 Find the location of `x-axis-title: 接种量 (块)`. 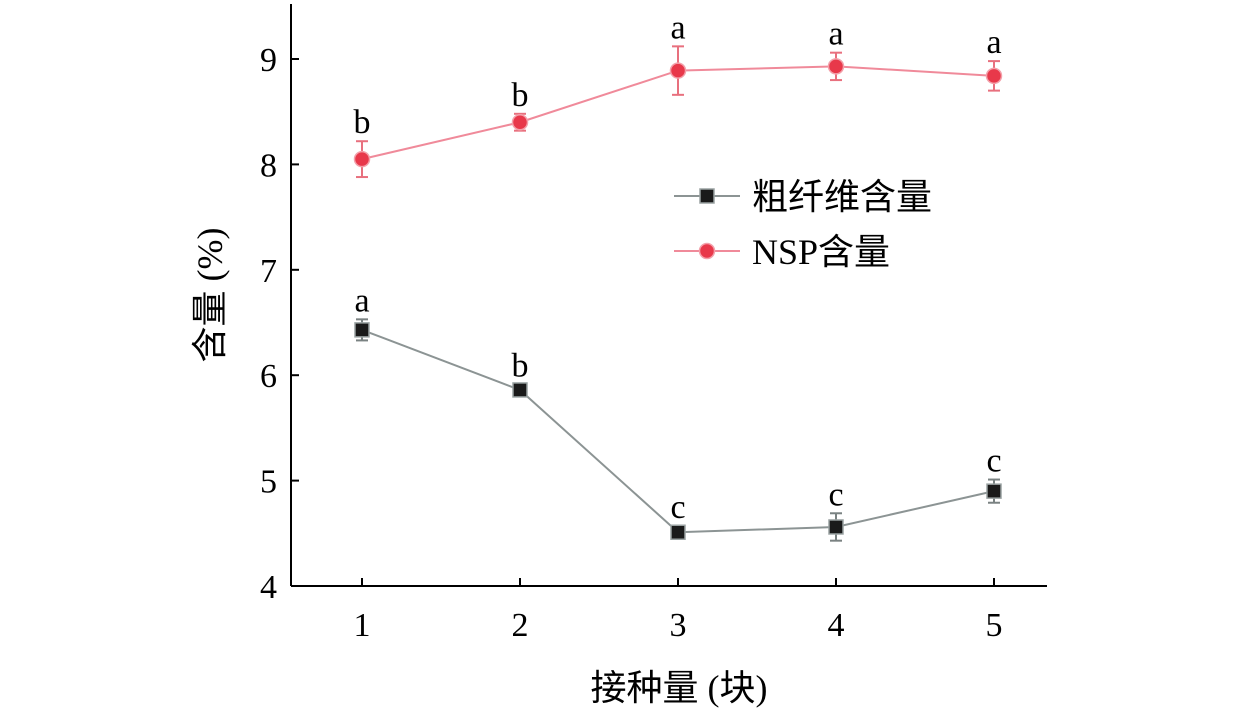

x-axis-title: 接种量 (块) is located at coordinates (679, 688).